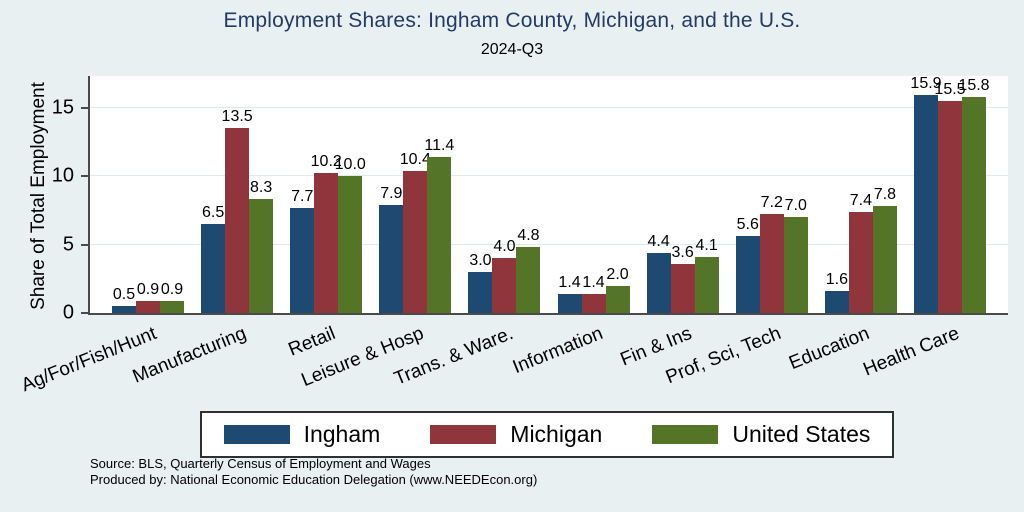 This screenshot has height=512, width=1024. I want to click on bar-group-information: 1.4 1.4 2.0, so click(593, 289).